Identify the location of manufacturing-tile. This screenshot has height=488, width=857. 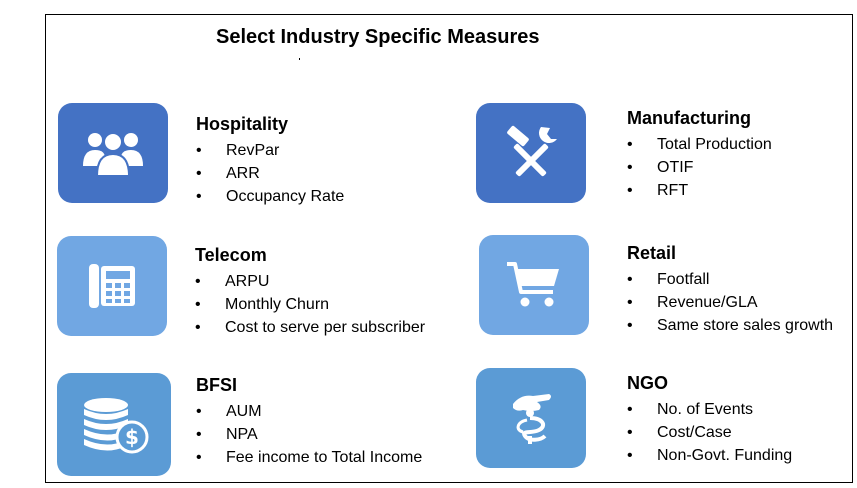
(531, 153).